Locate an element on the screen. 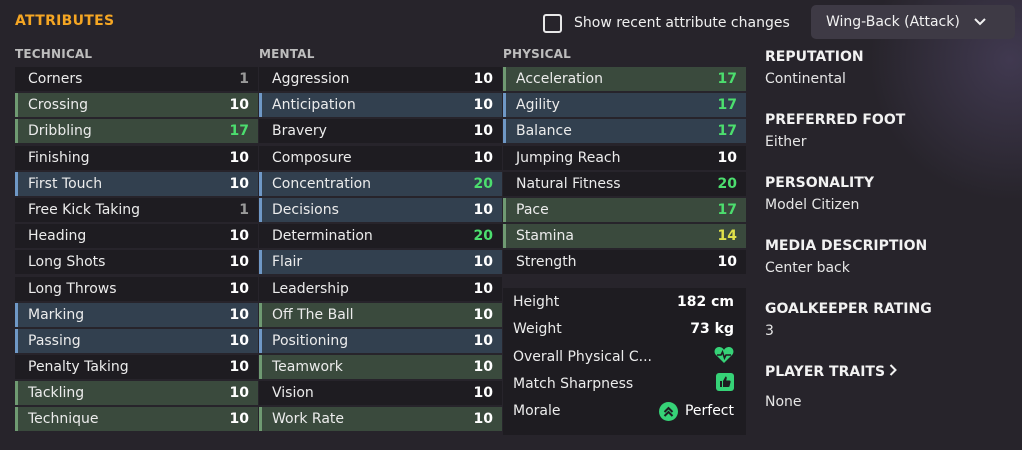 Image resolution: width=1022 pixels, height=450 pixels. attribute-value: 14 is located at coordinates (727, 236).